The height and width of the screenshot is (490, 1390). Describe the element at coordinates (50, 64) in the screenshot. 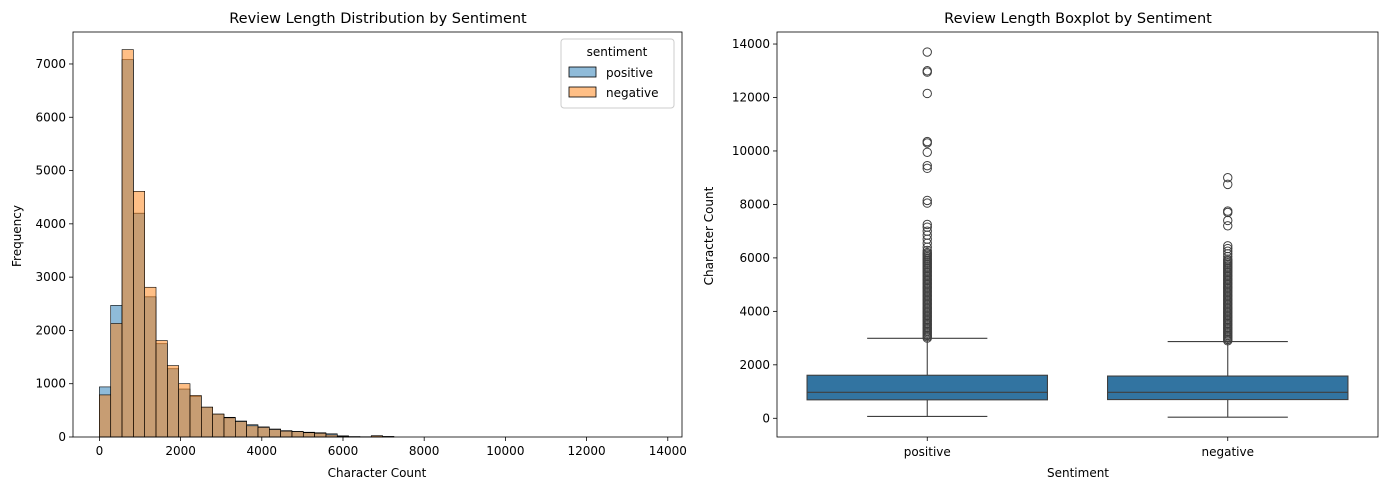

I see `histogram-y-tick-label: 7000` at that location.